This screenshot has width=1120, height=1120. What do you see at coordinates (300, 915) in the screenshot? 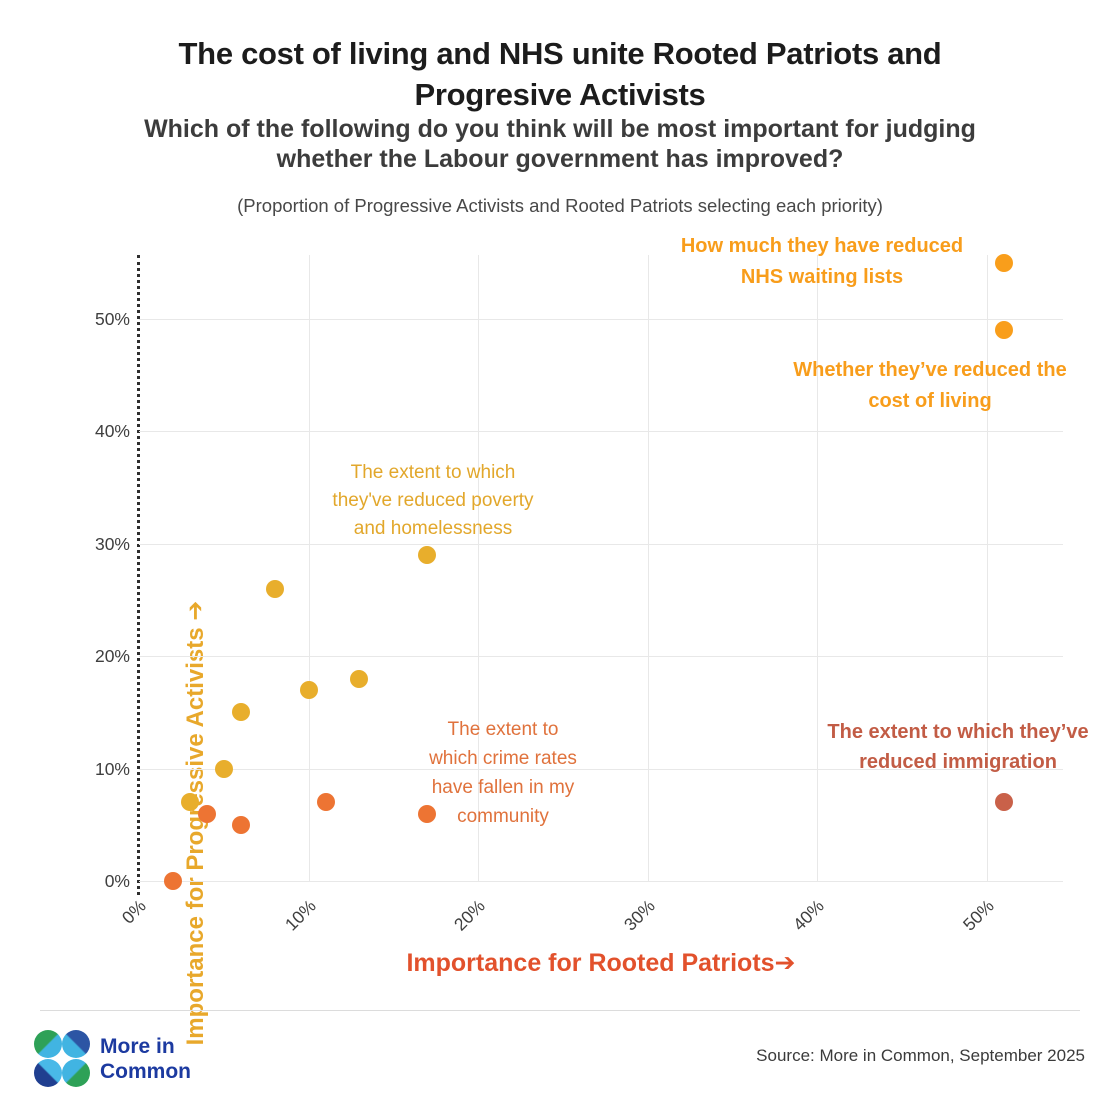
I see `x-tick-label: 10%` at bounding box center [300, 915].